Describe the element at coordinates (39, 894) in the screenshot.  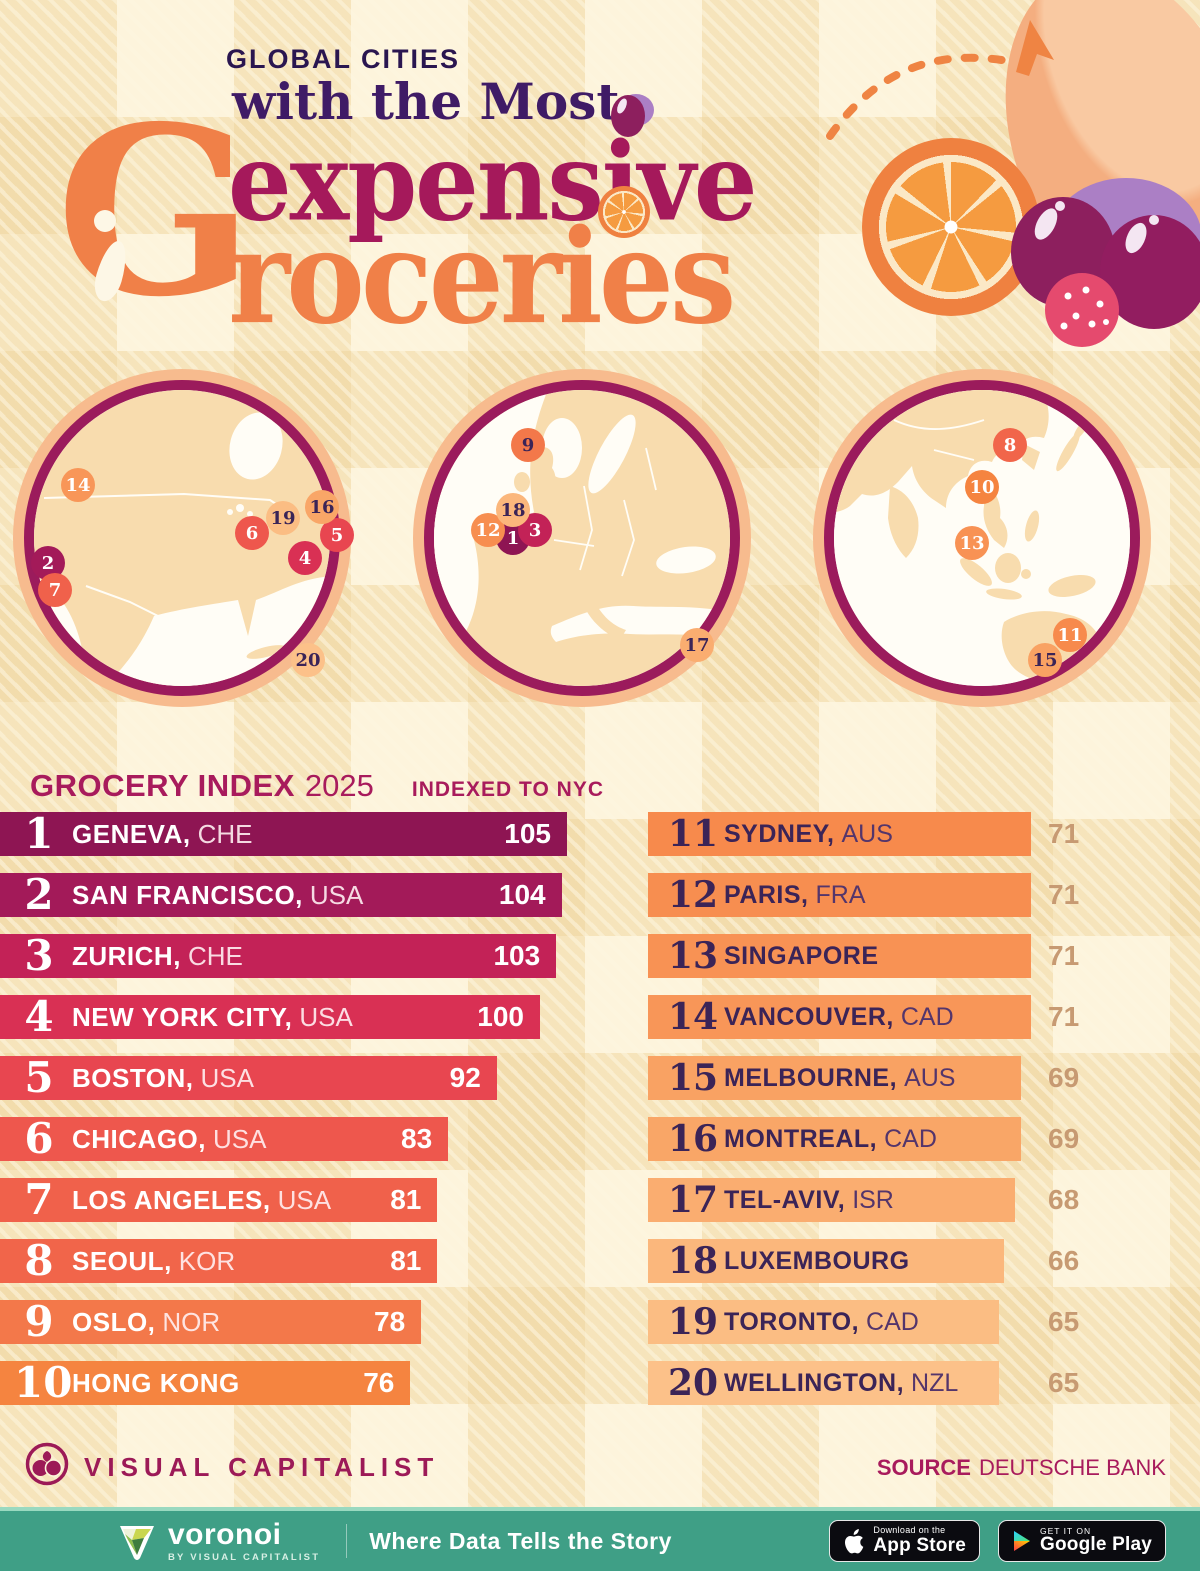
I see `rank-number: 2` at that location.